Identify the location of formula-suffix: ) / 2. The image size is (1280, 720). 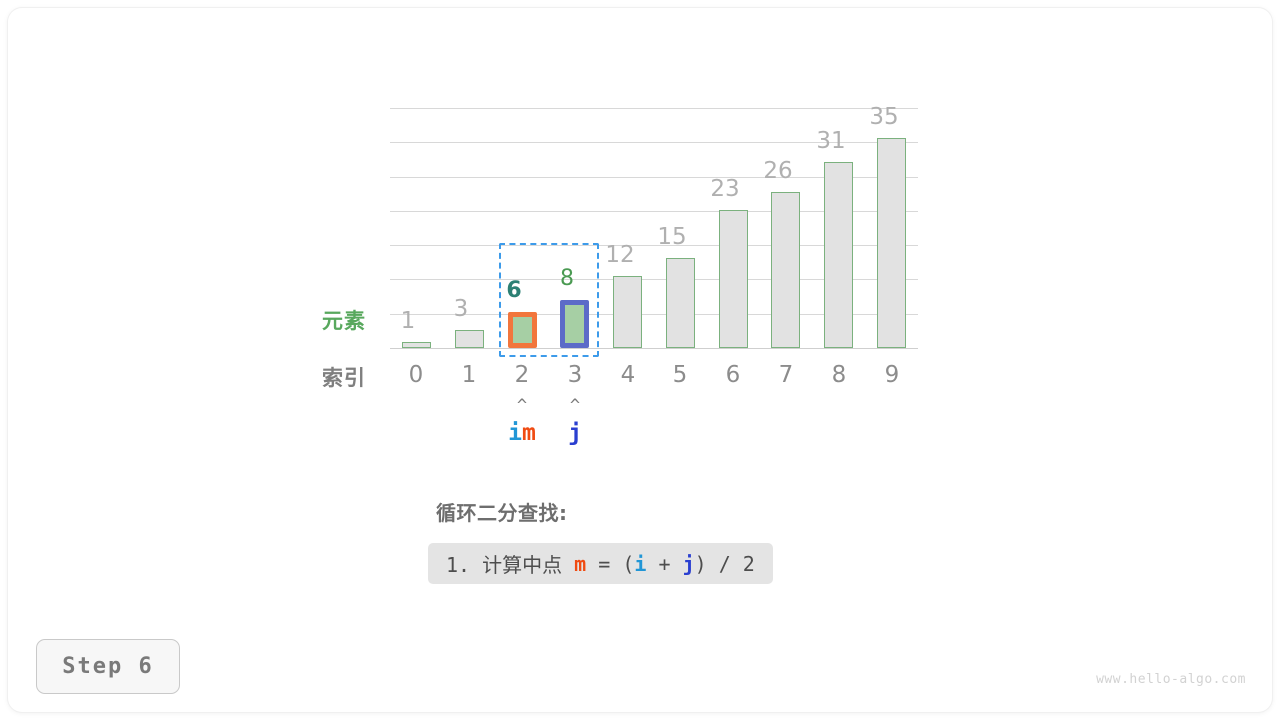
(724, 563).